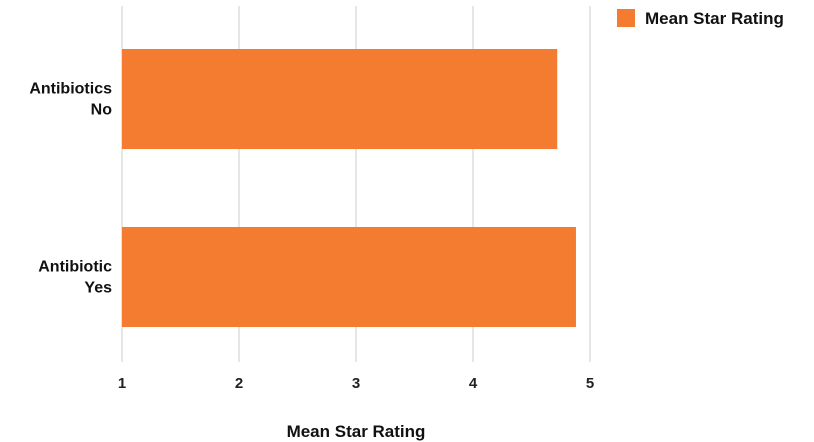 The height and width of the screenshot is (442, 814). What do you see at coordinates (714, 18) in the screenshot?
I see `legend-label: Mean Star Rating` at bounding box center [714, 18].